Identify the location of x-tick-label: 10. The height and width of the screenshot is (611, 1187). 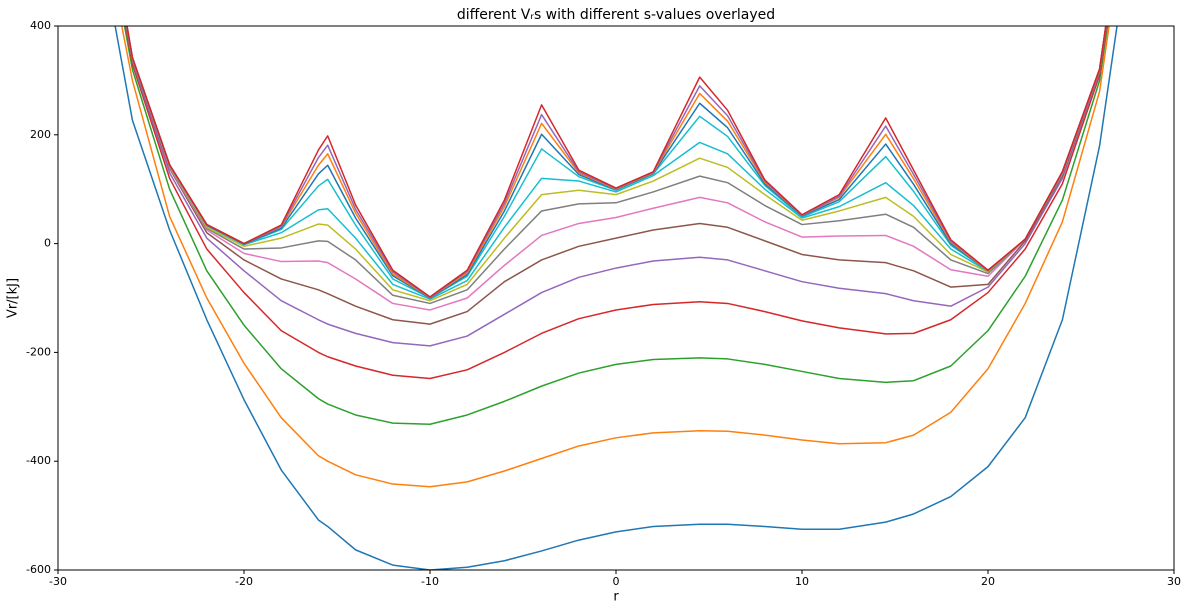
(802, 581).